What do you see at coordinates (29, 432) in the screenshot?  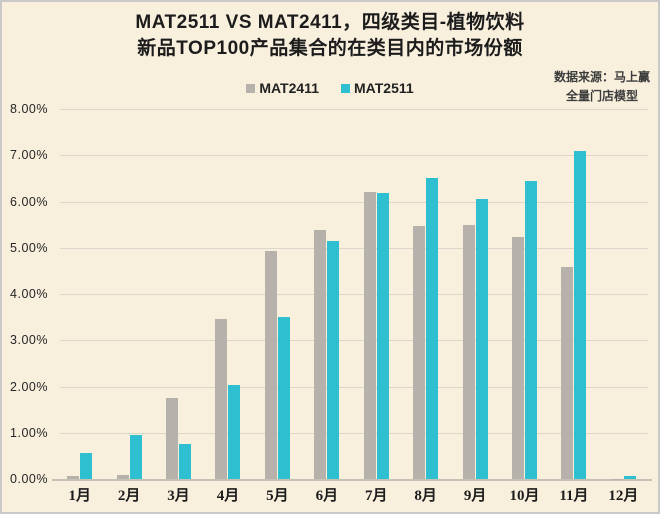 I see `y-tick-label: 1.00%` at bounding box center [29, 432].